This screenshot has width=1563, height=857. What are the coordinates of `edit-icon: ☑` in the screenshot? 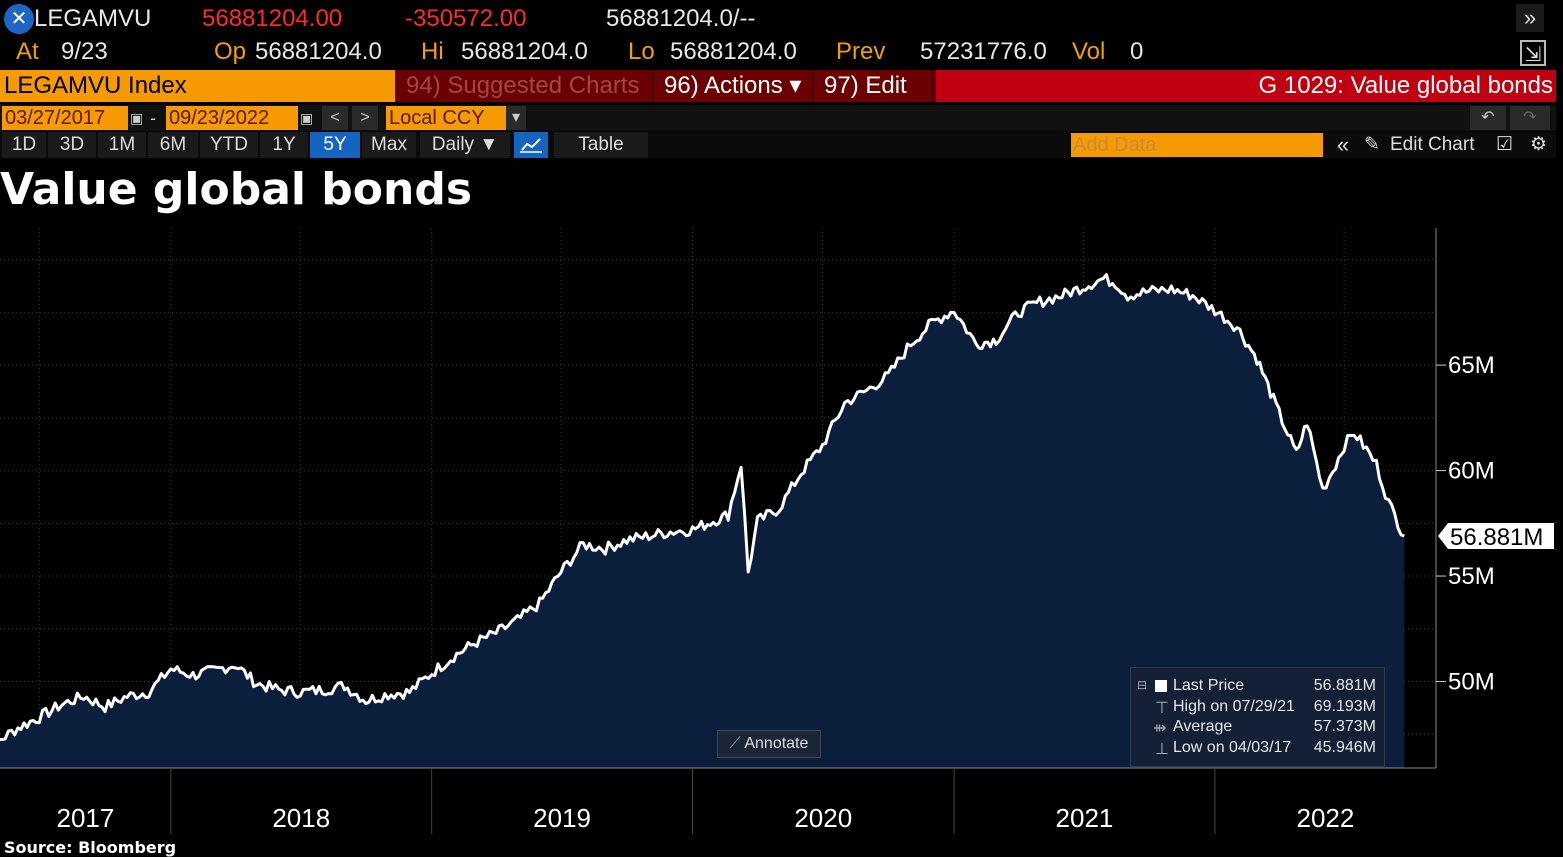 It's located at (1505, 144).